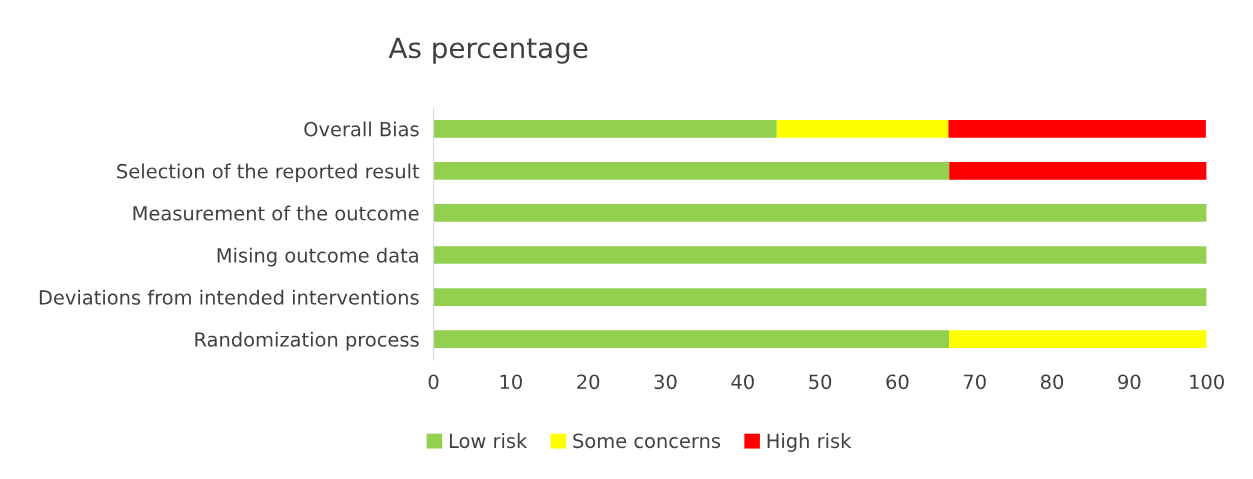 The image size is (1253, 479). What do you see at coordinates (488, 50) in the screenshot?
I see `chart-title: As percentage` at bounding box center [488, 50].